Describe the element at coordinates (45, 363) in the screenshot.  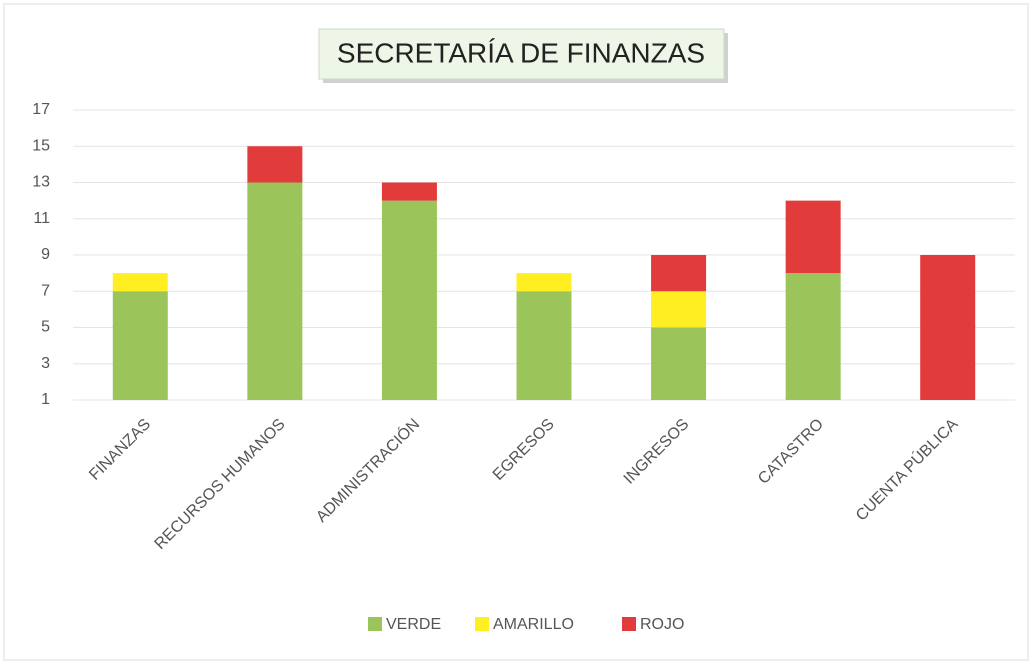
I see `y-tick-label: 3` at that location.